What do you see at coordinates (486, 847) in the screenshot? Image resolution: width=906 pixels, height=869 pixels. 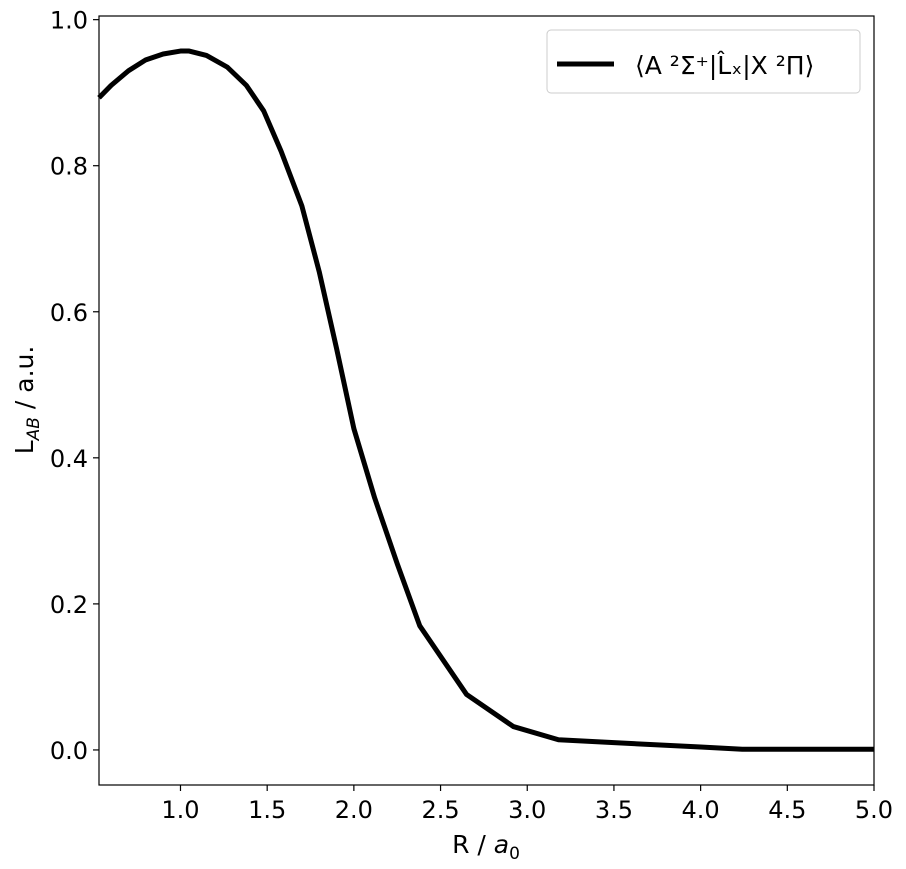 I see `x-axis-label: R / a0` at bounding box center [486, 847].